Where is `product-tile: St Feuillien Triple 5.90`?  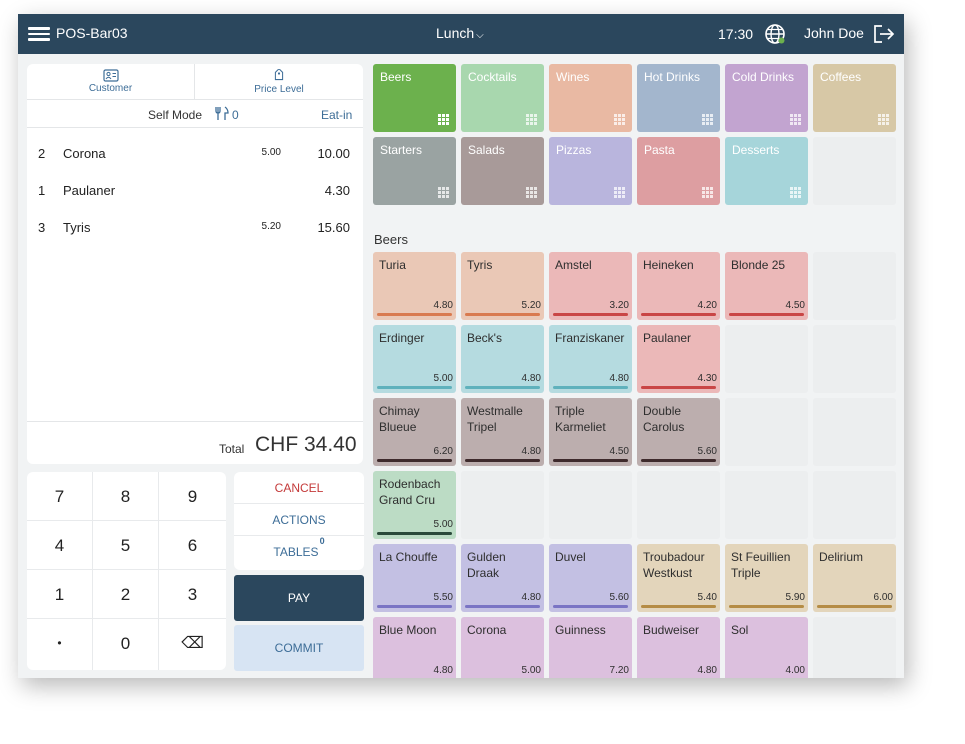 product-tile: St Feuillien Triple 5.90 is located at coordinates (766, 578).